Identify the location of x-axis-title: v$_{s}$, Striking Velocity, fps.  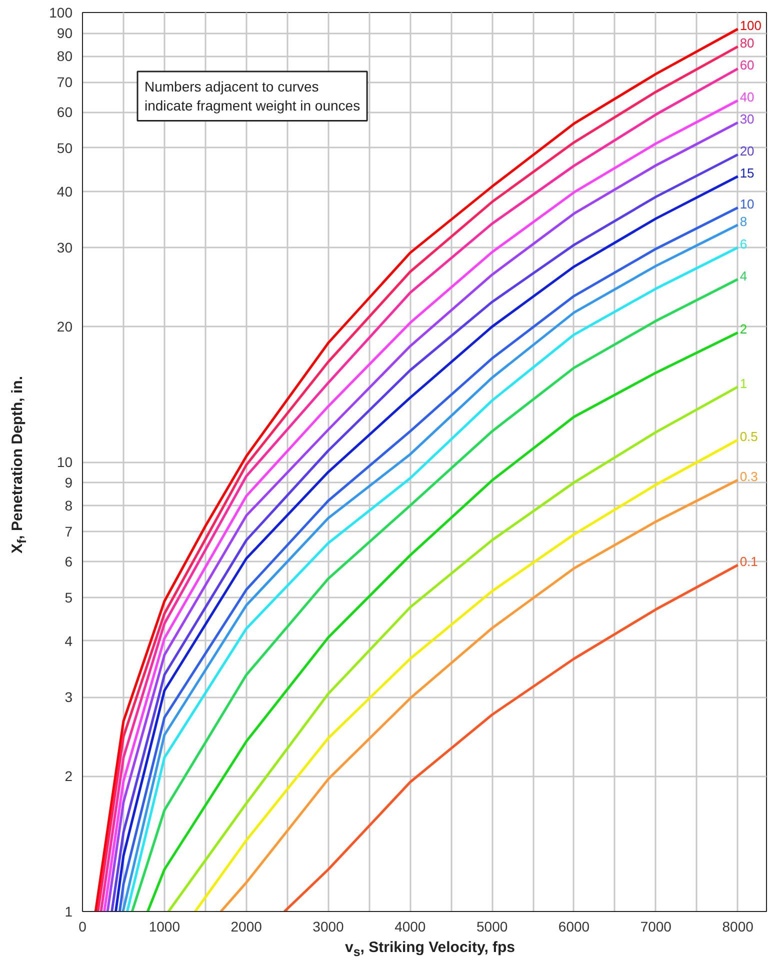
(430, 950).